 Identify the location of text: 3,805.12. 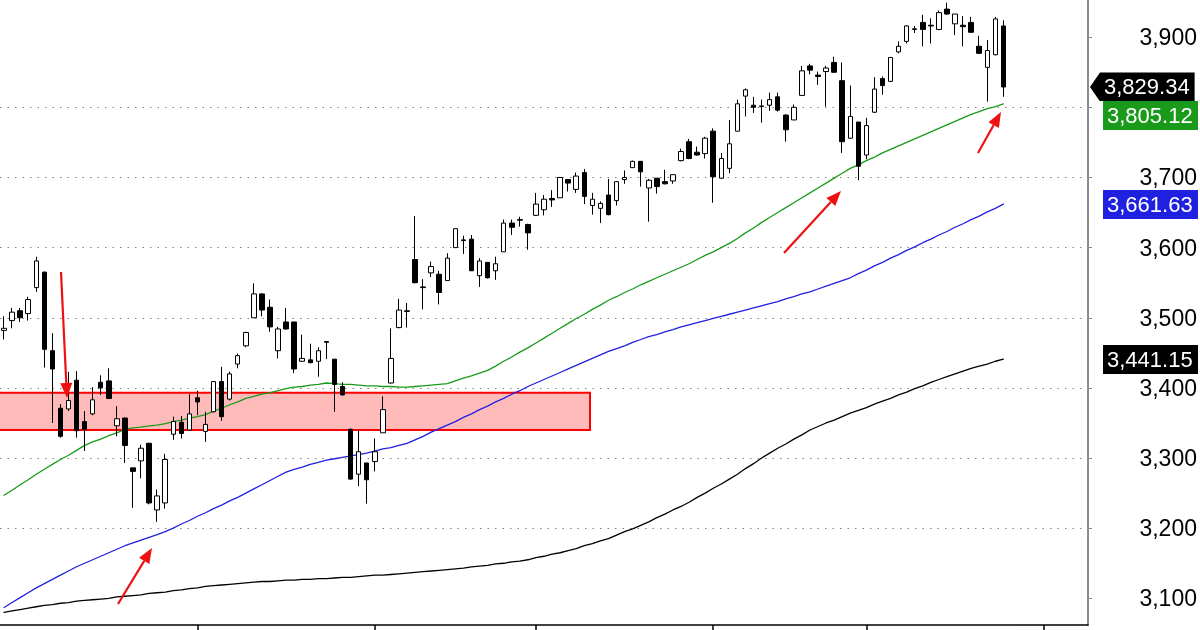
(1150, 116).